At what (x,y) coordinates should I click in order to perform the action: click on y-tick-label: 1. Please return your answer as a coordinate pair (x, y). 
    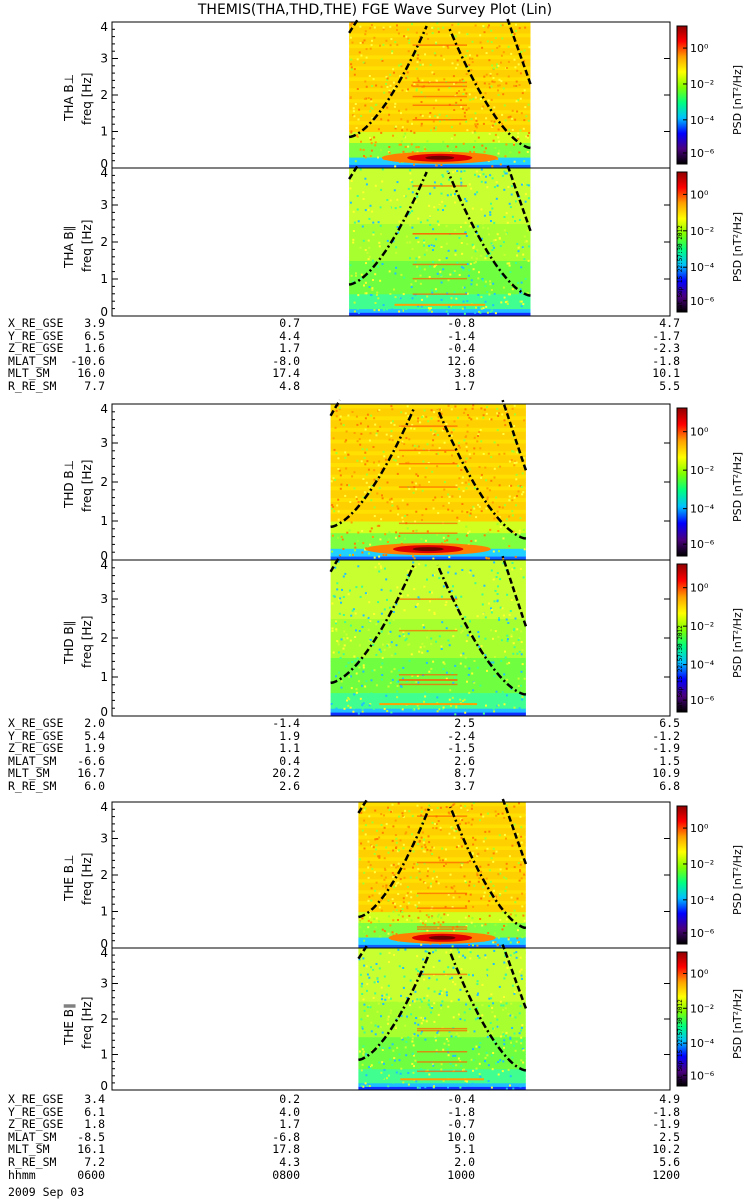
    Looking at the image, I should click on (104, 279).